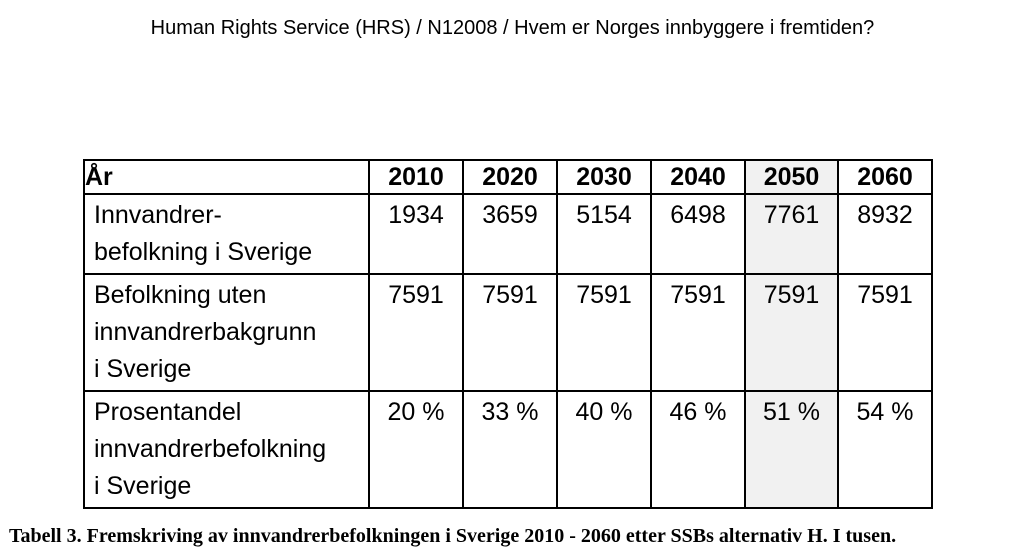 The width and height of the screenshot is (1025, 551). I want to click on value-cell: 3659, so click(510, 234).